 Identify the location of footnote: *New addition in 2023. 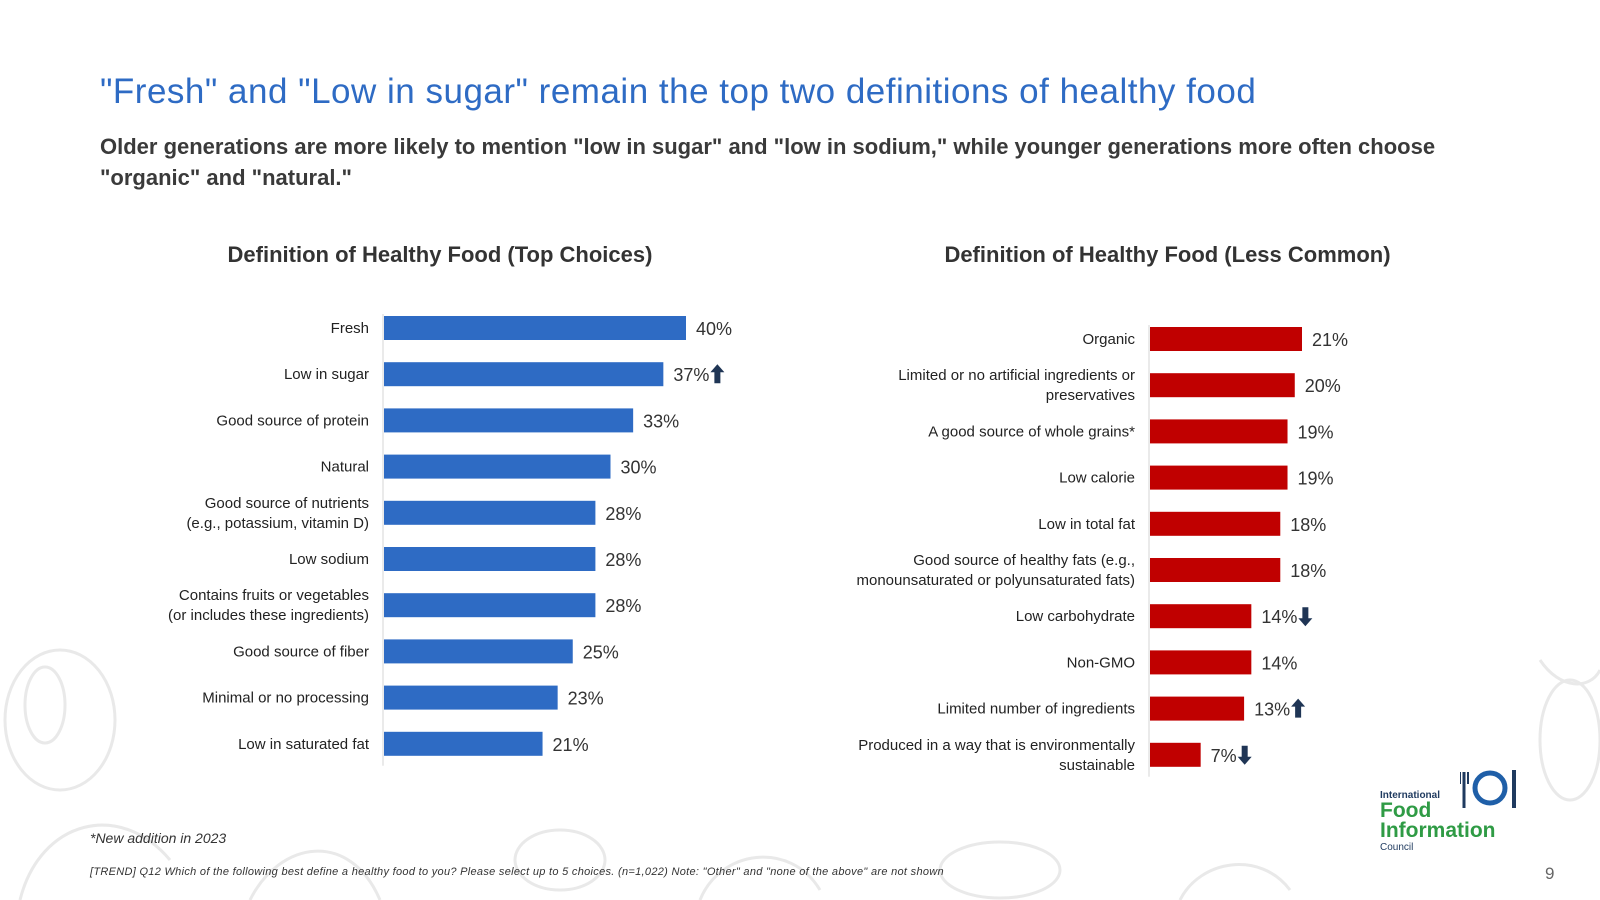
(158, 838).